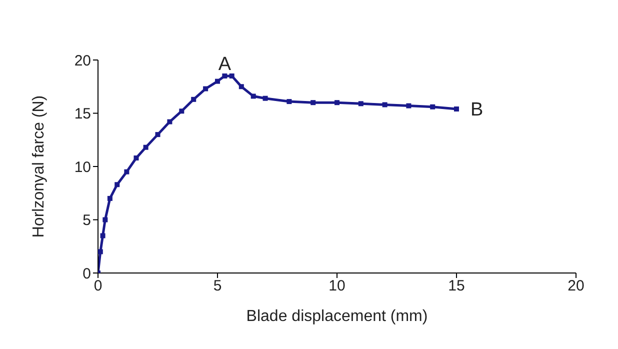 The width and height of the screenshot is (618, 349). I want to click on x-tick-label: 0, so click(98, 286).